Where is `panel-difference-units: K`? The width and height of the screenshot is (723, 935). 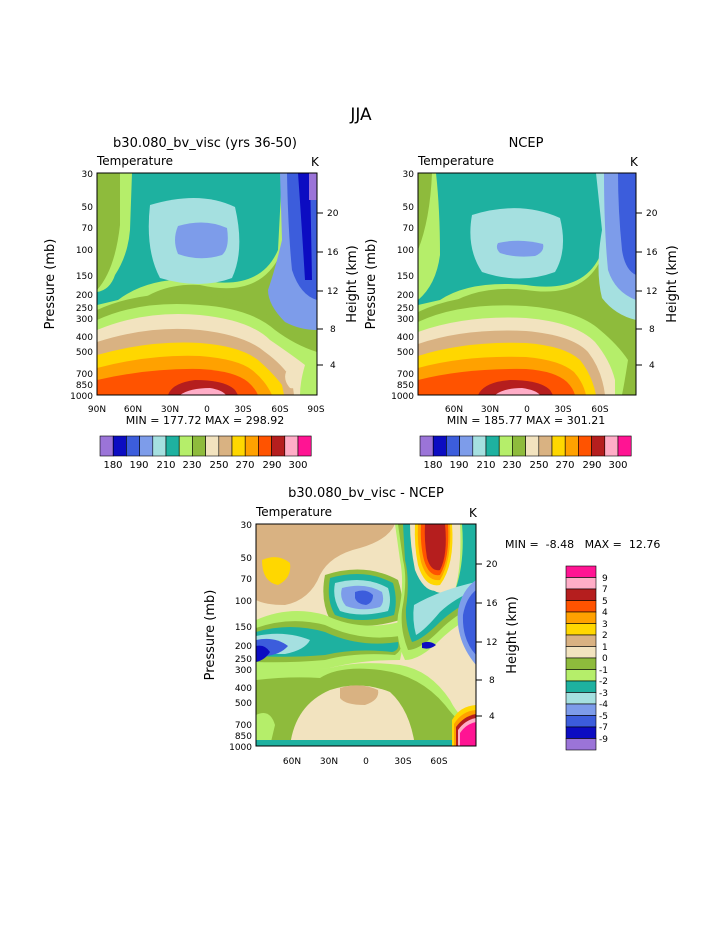 panel-difference-units: K is located at coordinates (473, 513).